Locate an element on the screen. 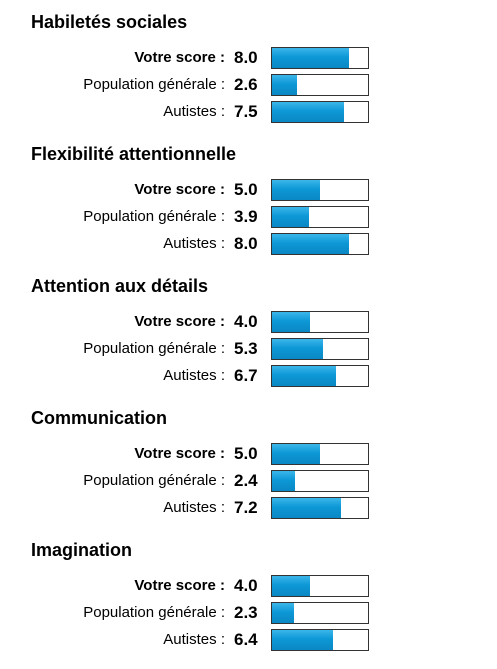  score-row: Autistes : 8.0 is located at coordinates (248, 244).